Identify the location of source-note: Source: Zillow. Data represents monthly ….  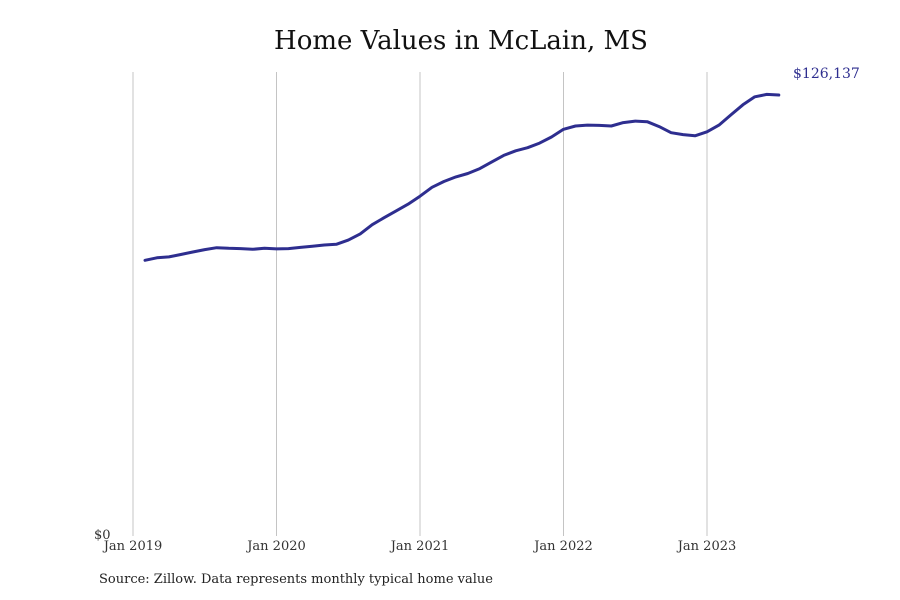
(296, 579).